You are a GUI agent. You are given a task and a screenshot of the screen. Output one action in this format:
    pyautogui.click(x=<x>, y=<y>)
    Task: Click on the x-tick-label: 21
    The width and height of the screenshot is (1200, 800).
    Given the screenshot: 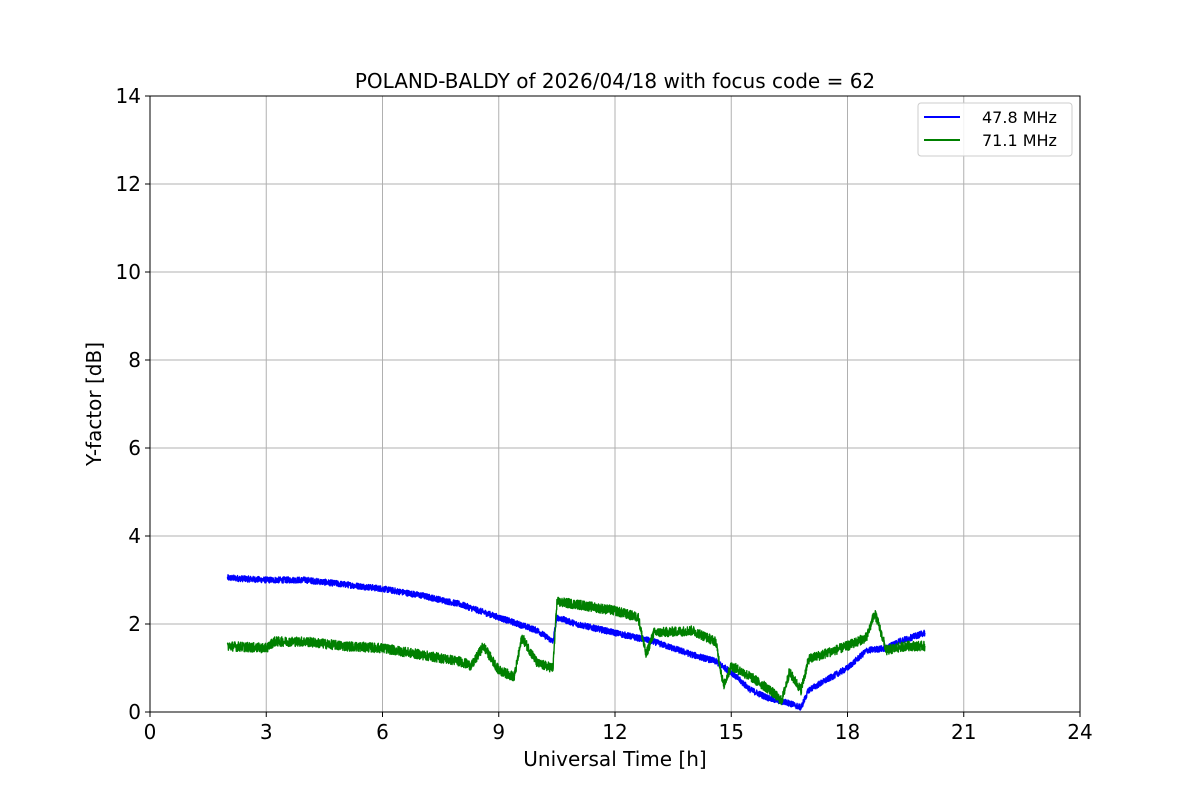 What is the action you would take?
    pyautogui.click(x=963, y=732)
    